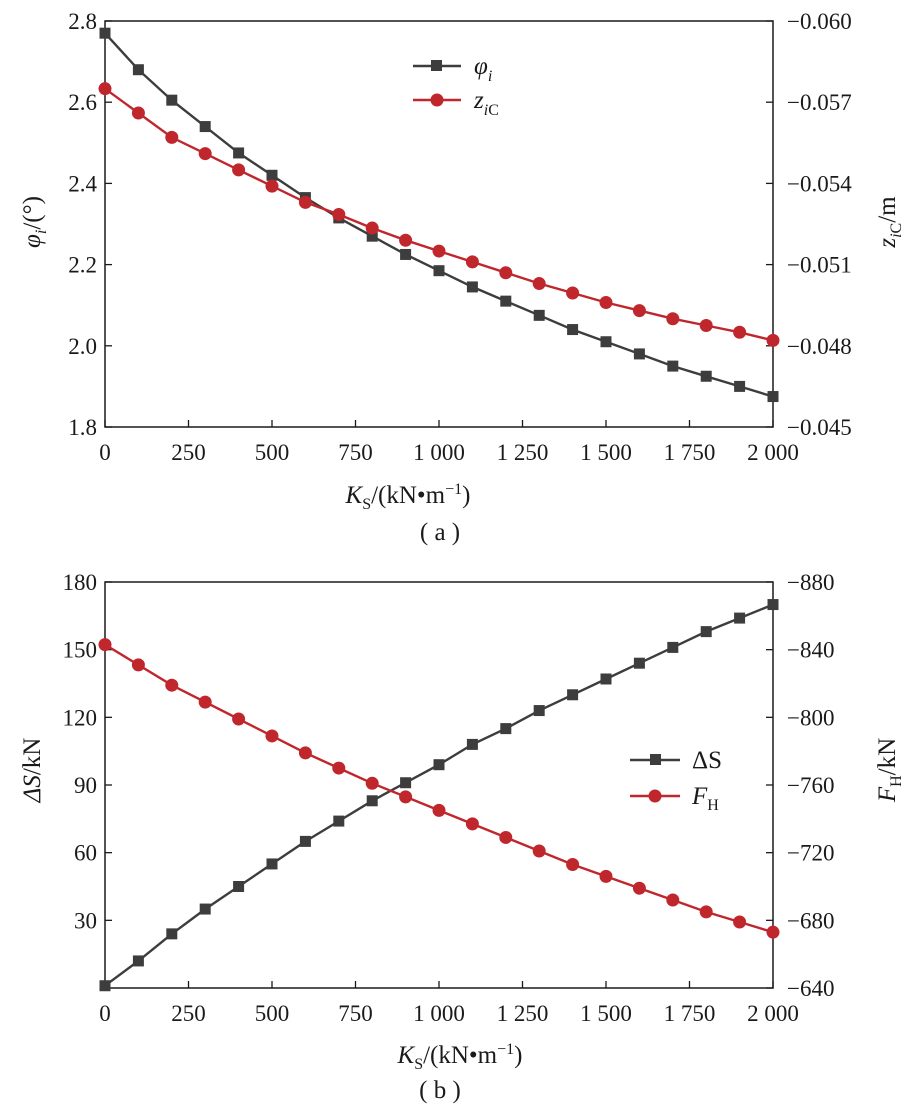  Describe the element at coordinates (440, 532) in the screenshot. I see `panel-a-caption: ( a )` at that location.